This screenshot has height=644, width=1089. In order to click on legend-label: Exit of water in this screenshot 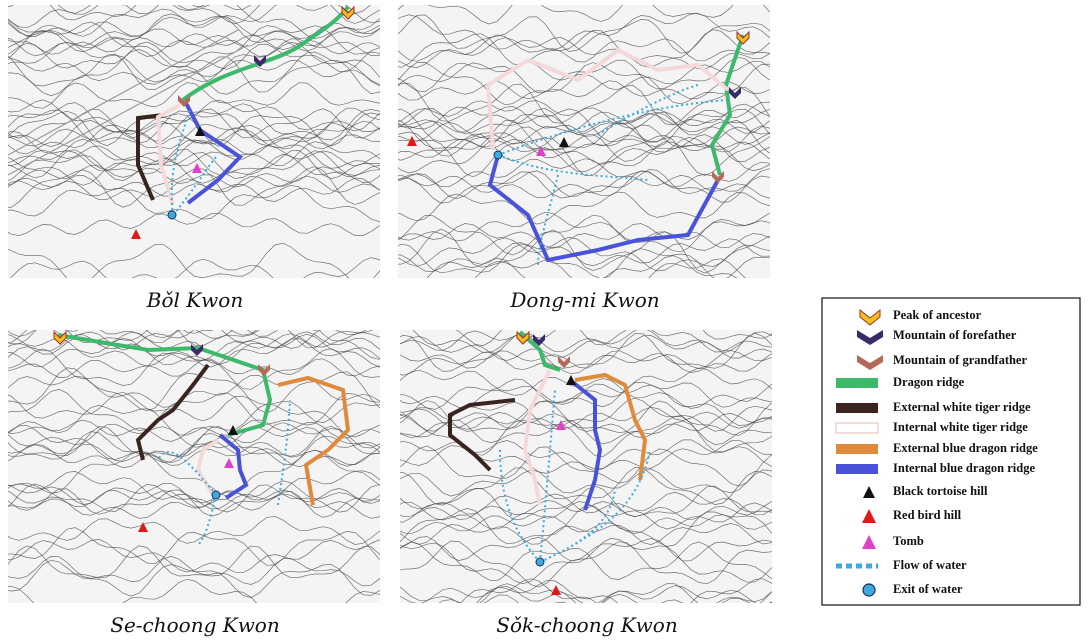, I will do `click(928, 589)`.